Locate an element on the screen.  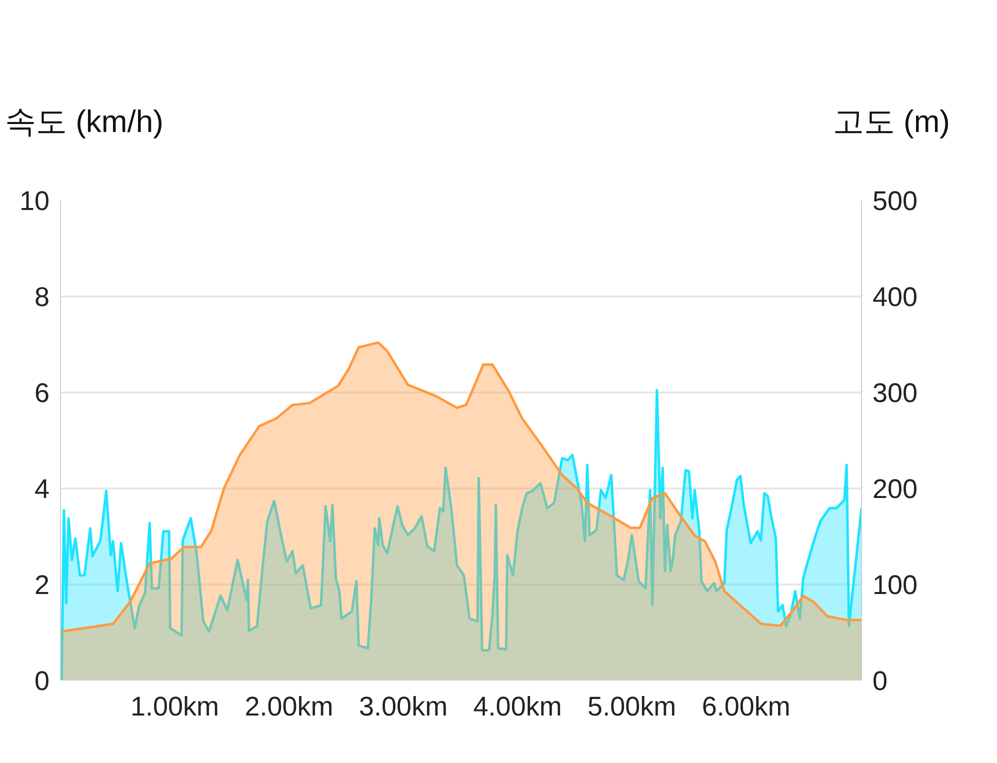
x-tick-label: 1.00km is located at coordinates (175, 707).